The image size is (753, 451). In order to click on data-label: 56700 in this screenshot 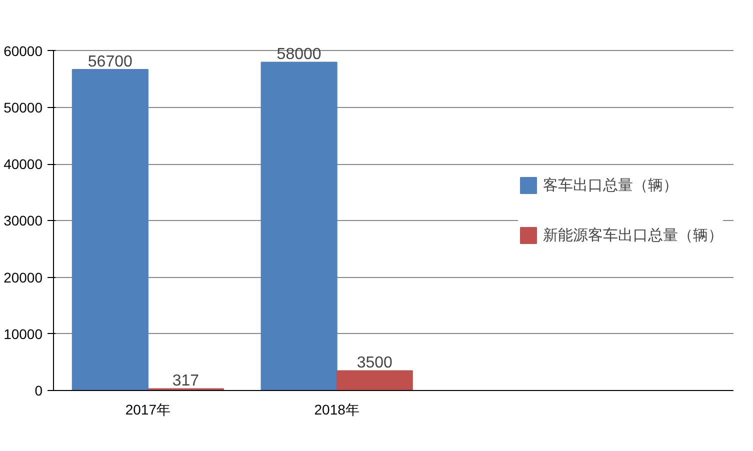, I will do `click(110, 62)`.